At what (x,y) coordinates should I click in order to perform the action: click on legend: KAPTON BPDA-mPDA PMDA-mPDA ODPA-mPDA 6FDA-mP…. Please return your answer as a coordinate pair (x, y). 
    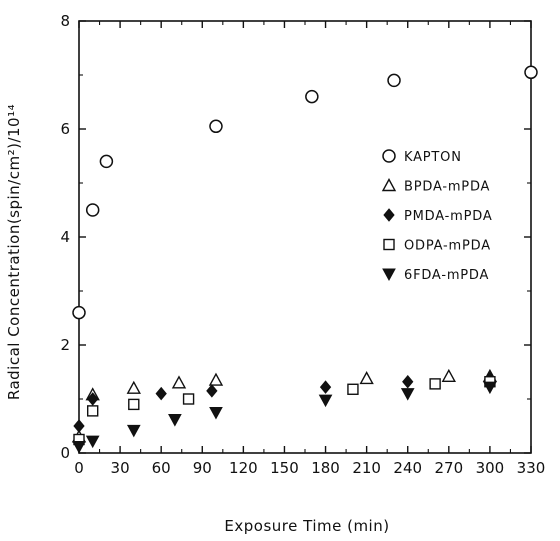
    Looking at the image, I should click on (437, 216).